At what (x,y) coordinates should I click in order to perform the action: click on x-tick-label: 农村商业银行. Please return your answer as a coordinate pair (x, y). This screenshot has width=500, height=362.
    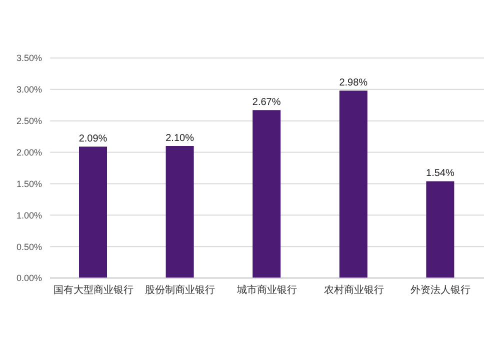
    Looking at the image, I should click on (354, 290).